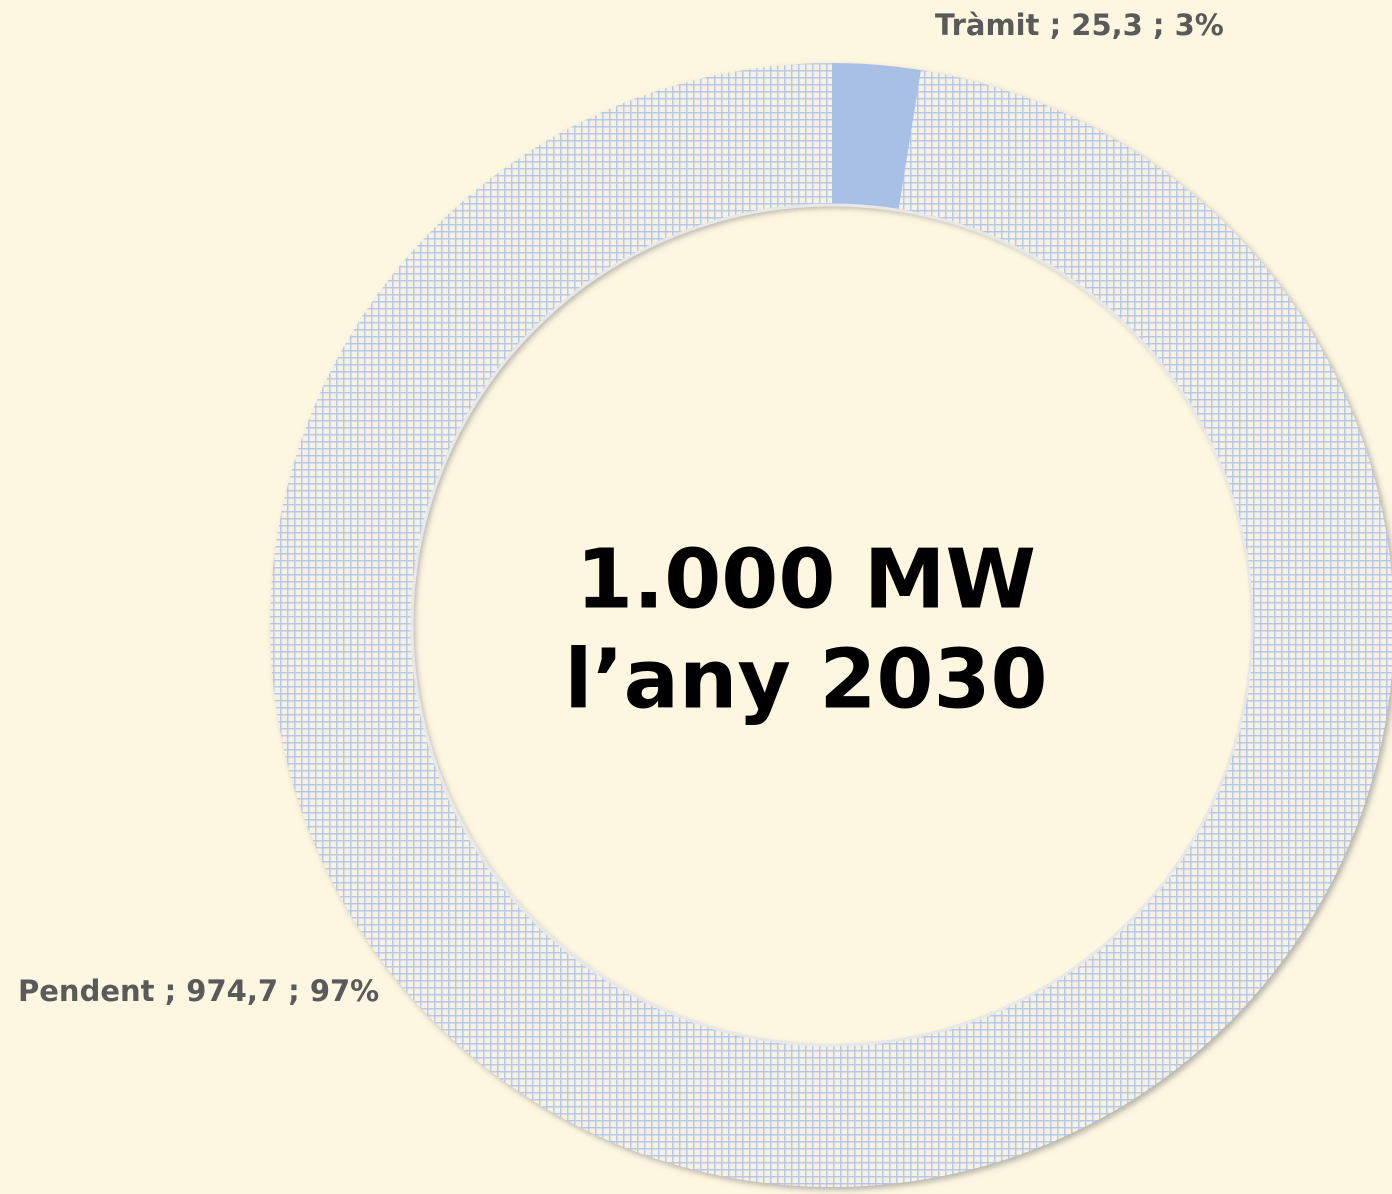 This screenshot has height=1194, width=1392. I want to click on data-label: Pendent ; 974,7 ; 97%, so click(198, 991).